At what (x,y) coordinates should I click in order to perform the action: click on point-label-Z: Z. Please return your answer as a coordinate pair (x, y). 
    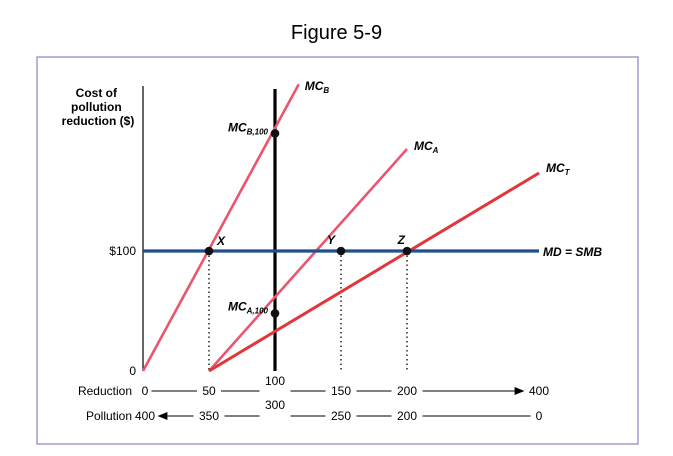
    Looking at the image, I should click on (401, 240).